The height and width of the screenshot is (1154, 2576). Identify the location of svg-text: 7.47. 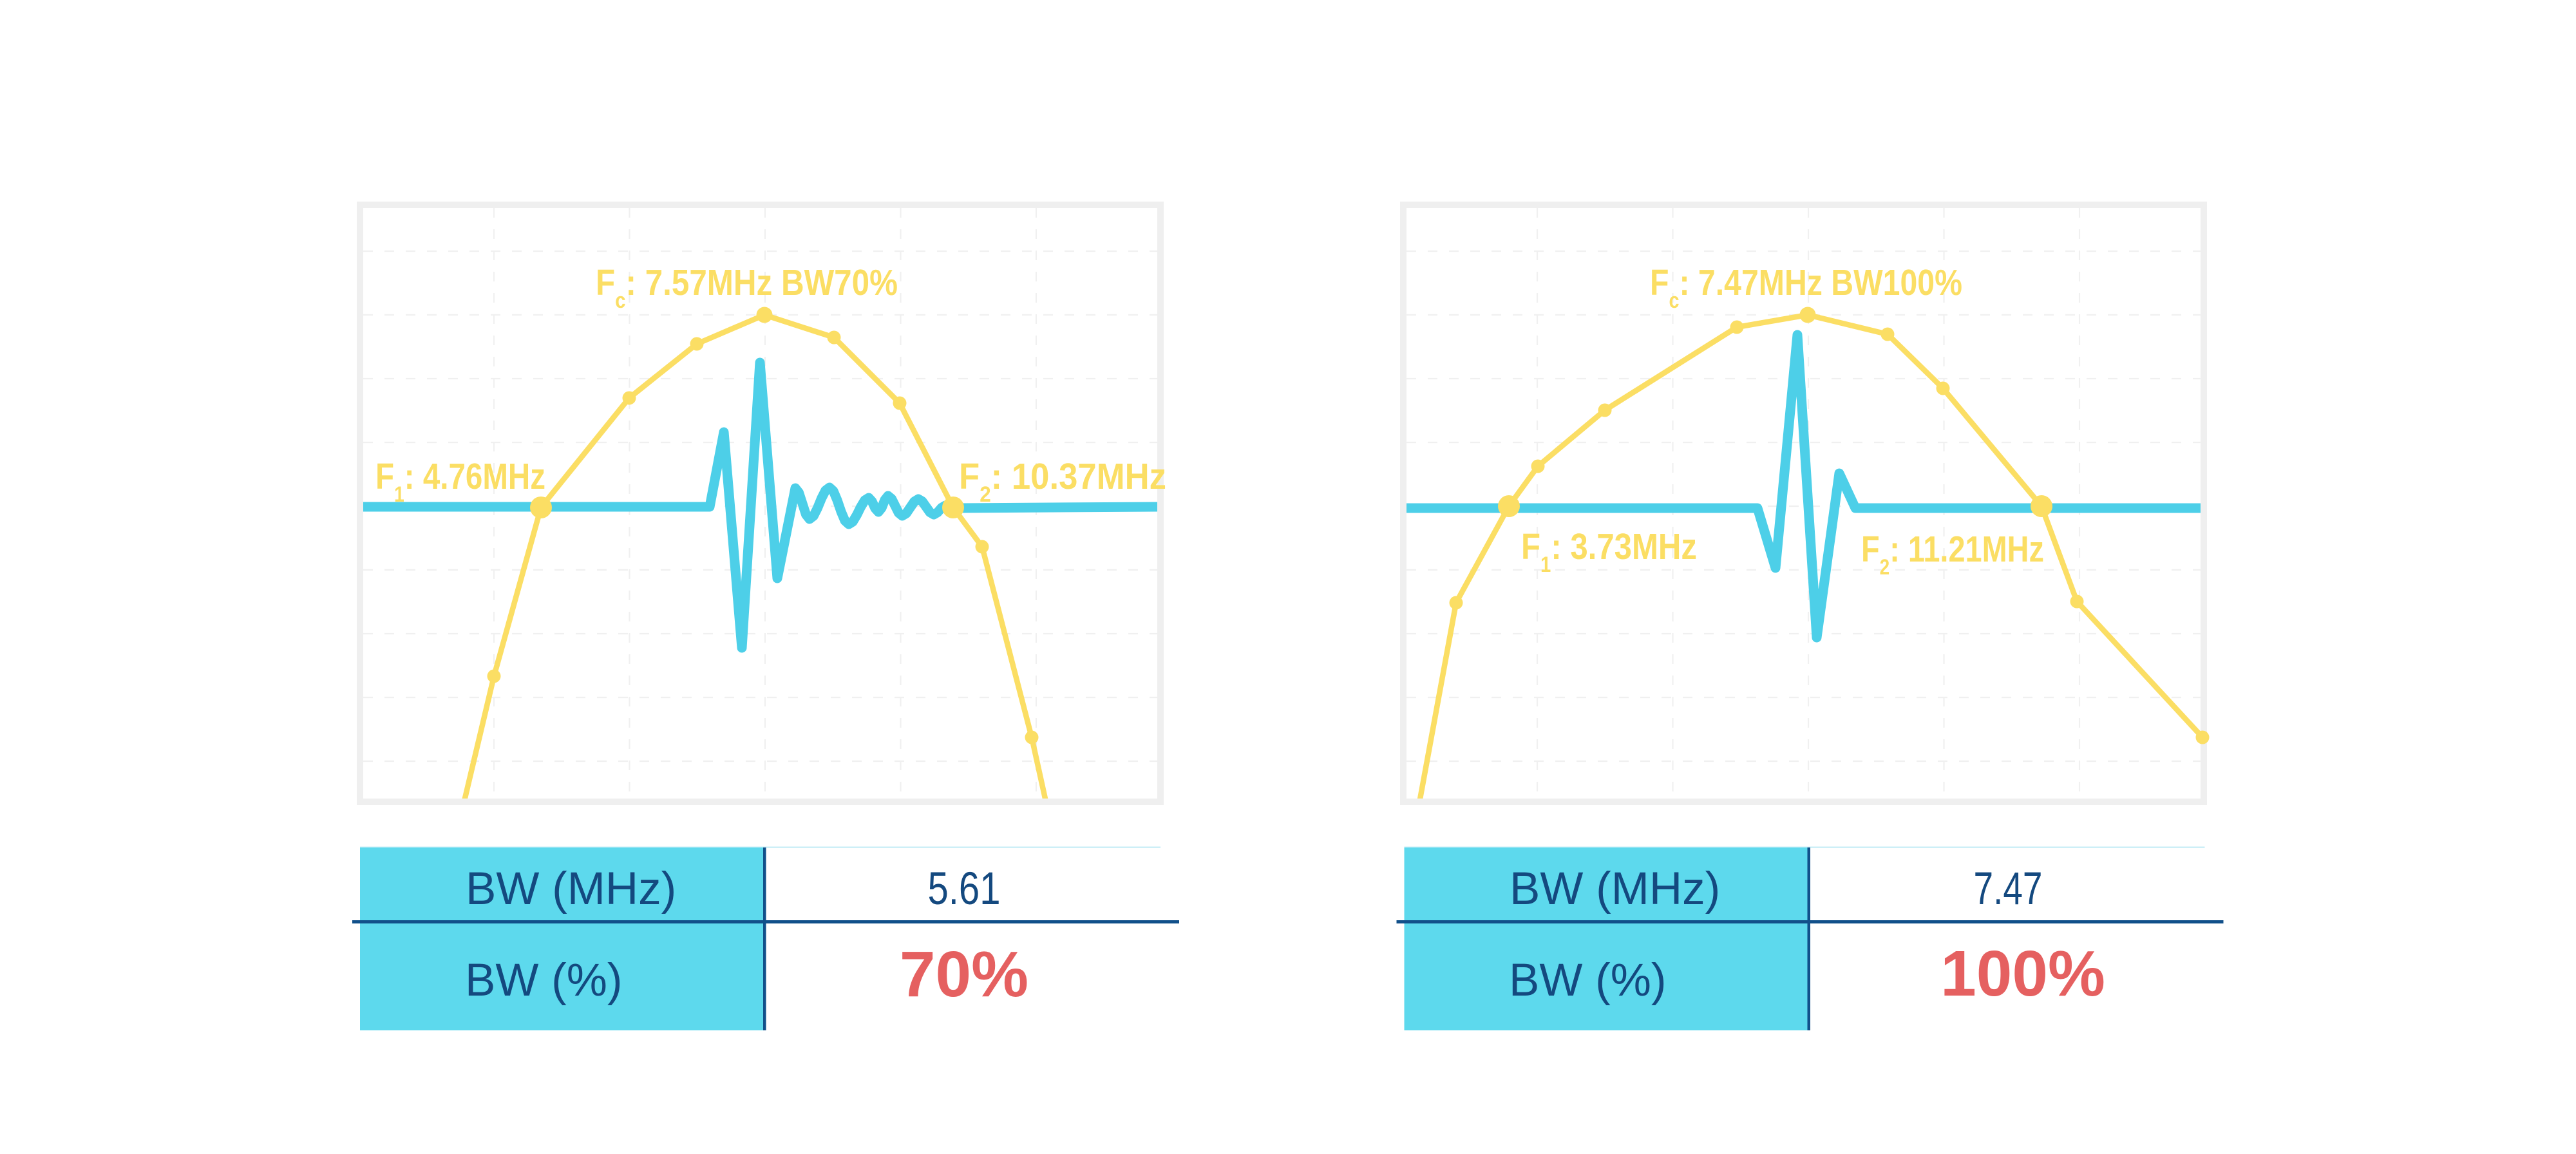
(2008, 889).